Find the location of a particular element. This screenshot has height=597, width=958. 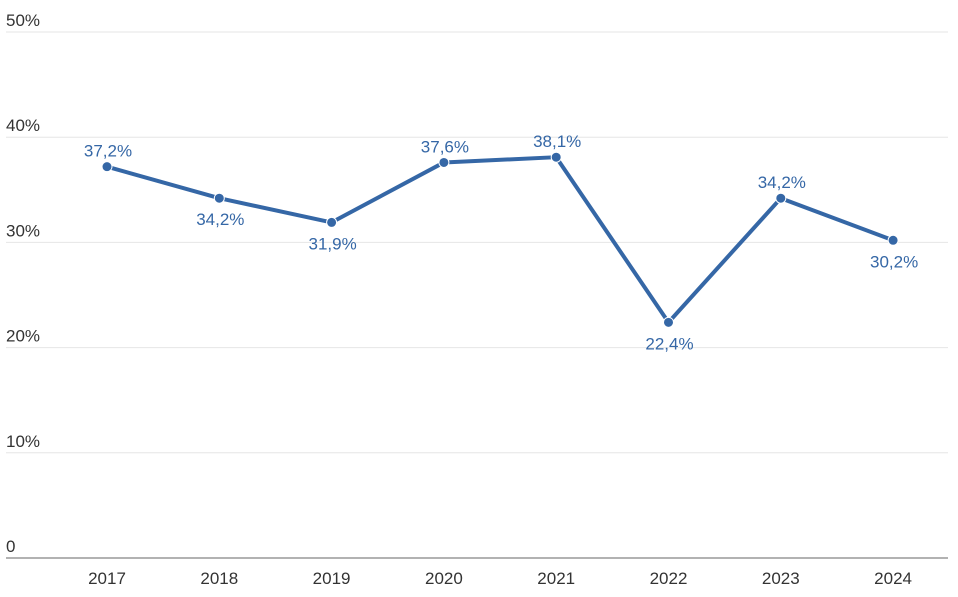

x-tick-label: 2020 is located at coordinates (444, 578).